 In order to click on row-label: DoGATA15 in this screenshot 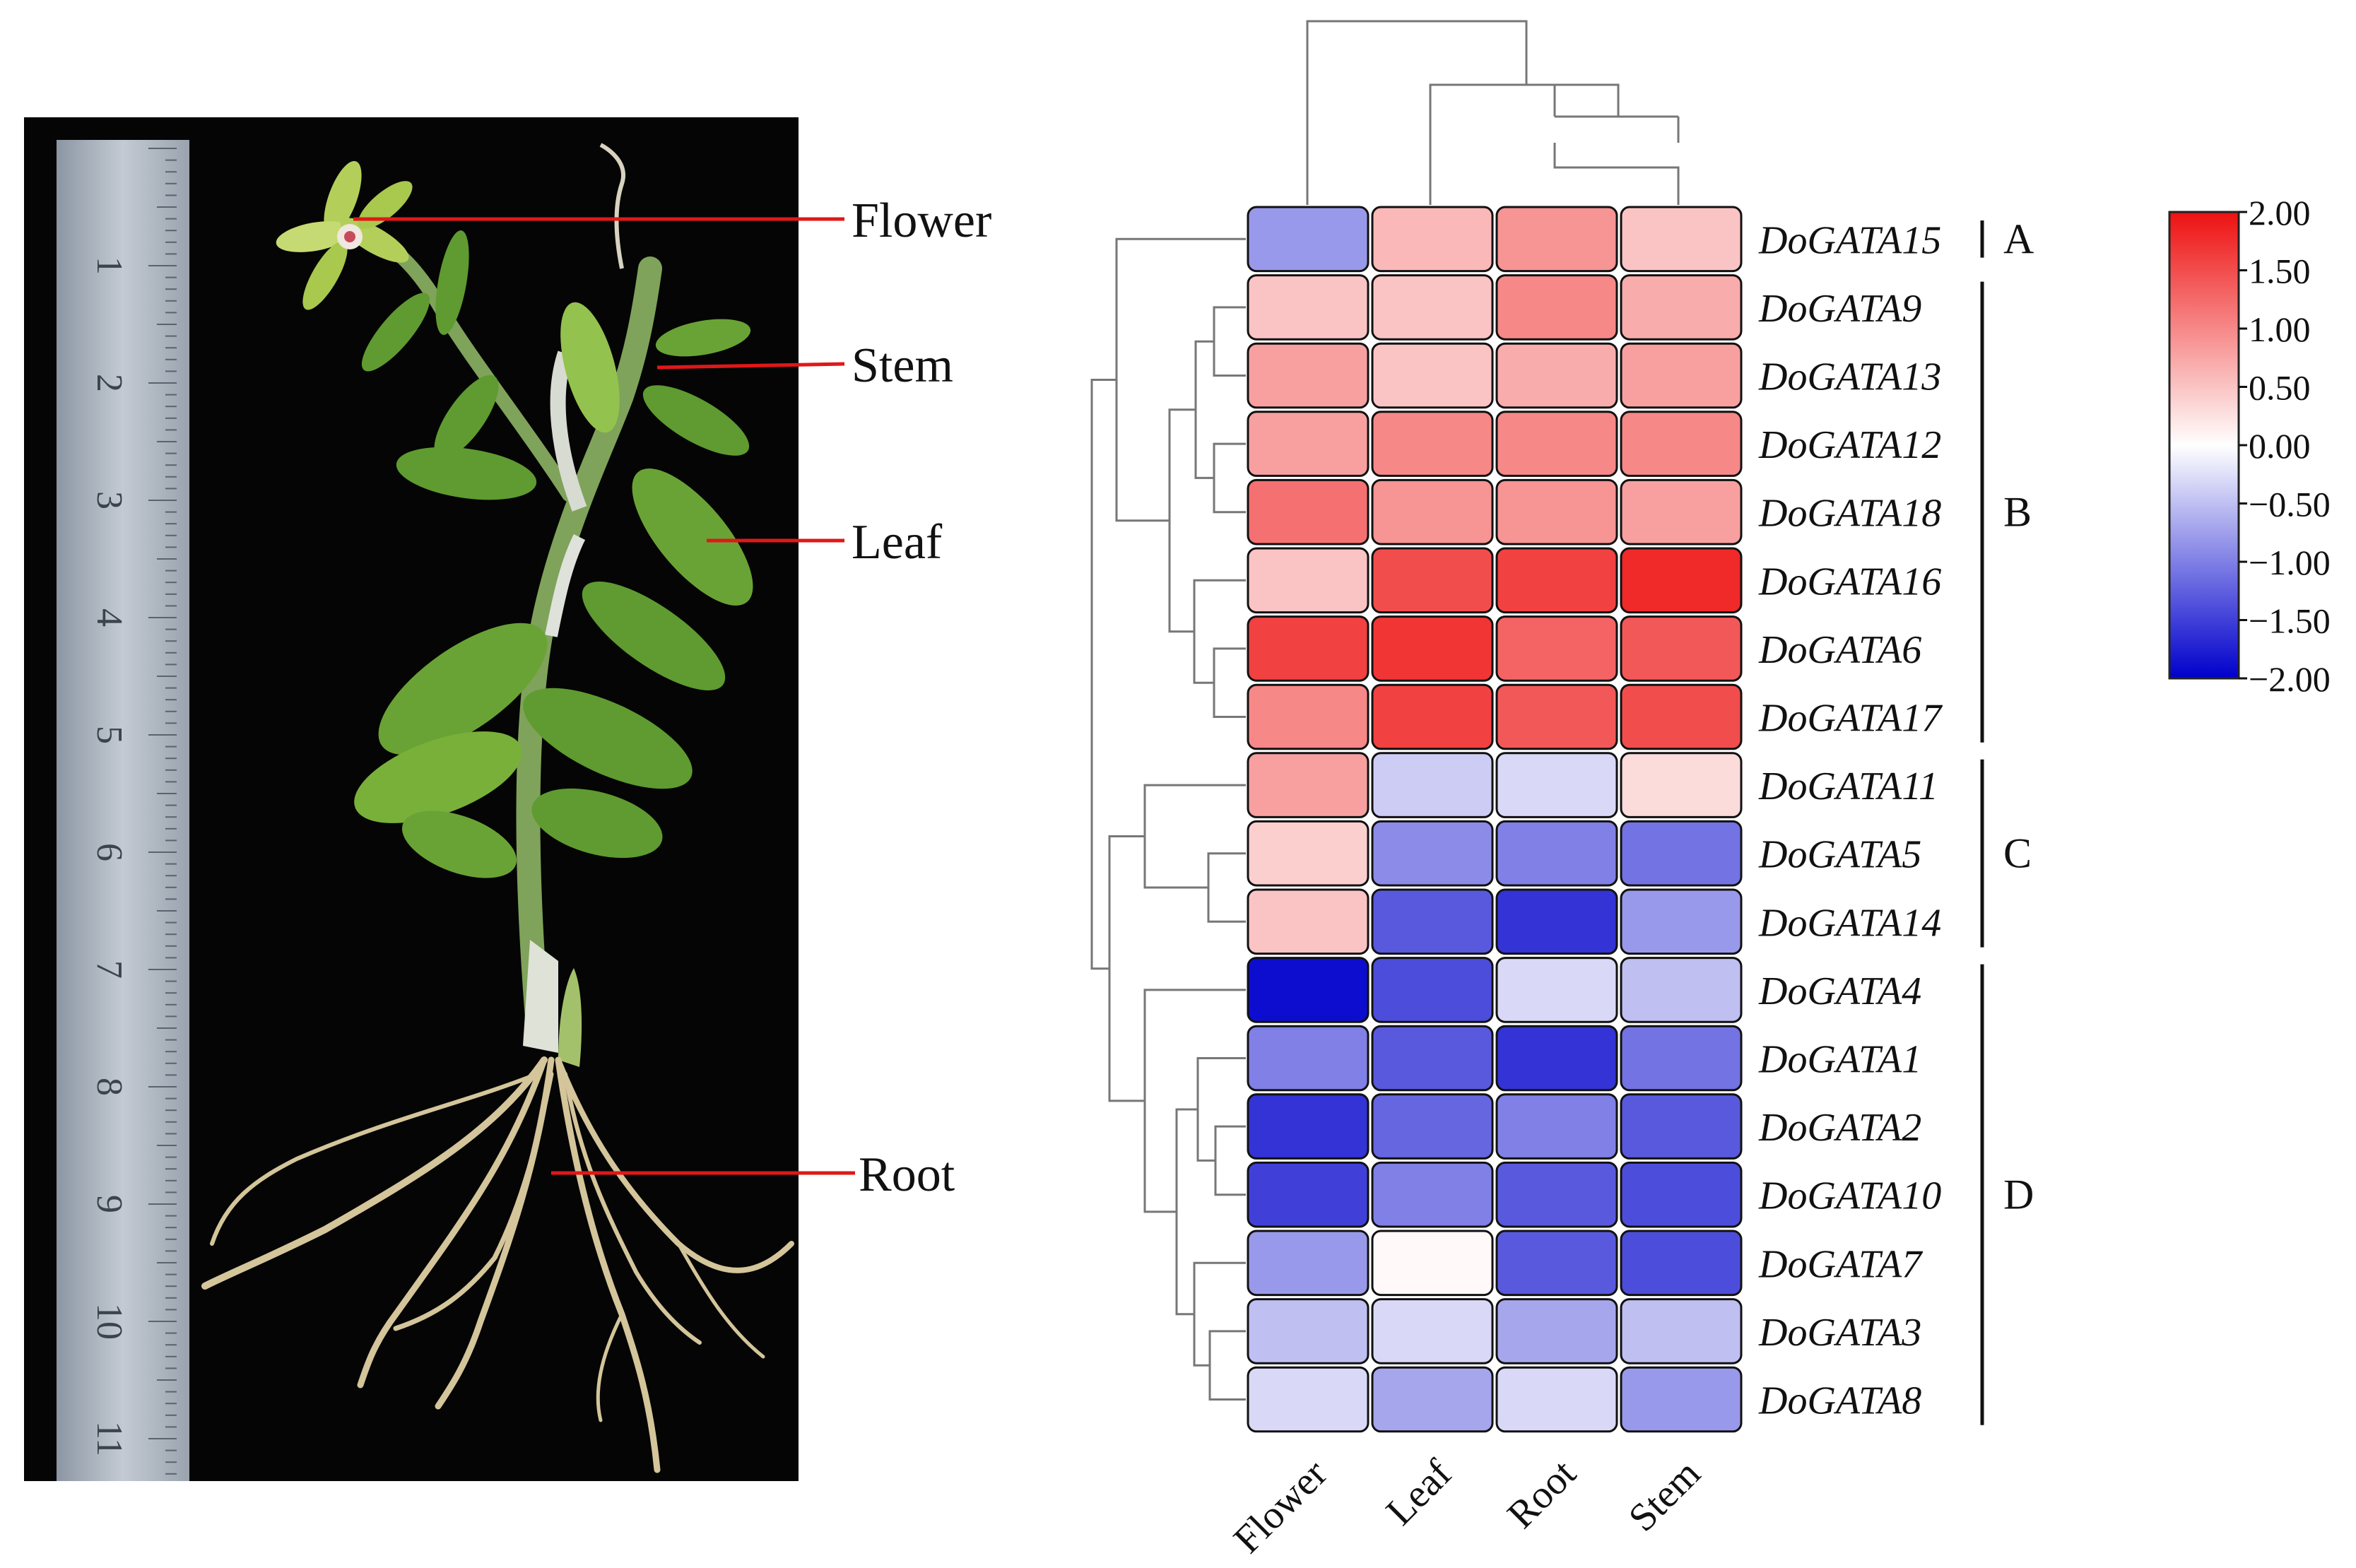, I will do `click(1849, 240)`.